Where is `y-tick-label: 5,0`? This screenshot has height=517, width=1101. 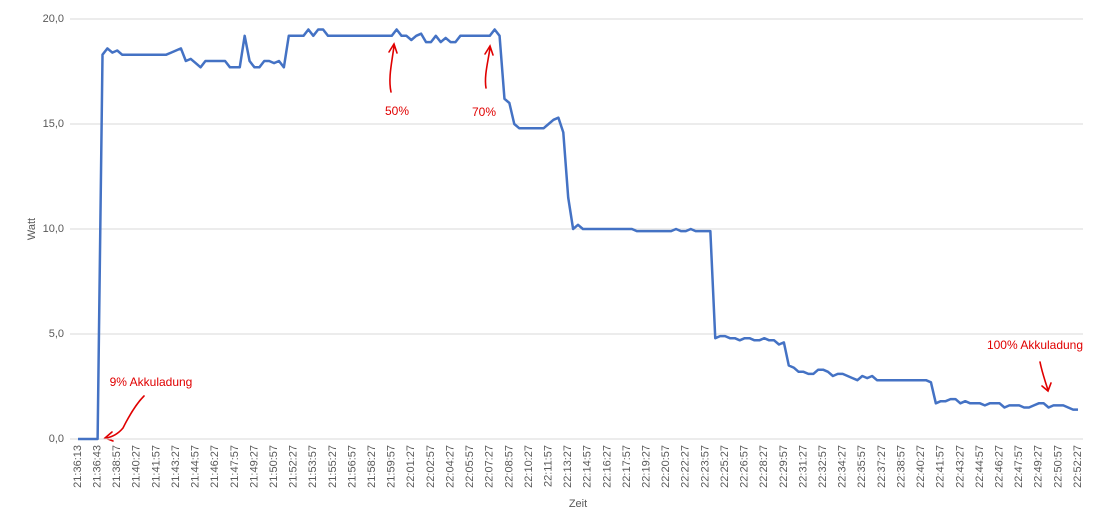
y-tick-label: 5,0 is located at coordinates (56, 334).